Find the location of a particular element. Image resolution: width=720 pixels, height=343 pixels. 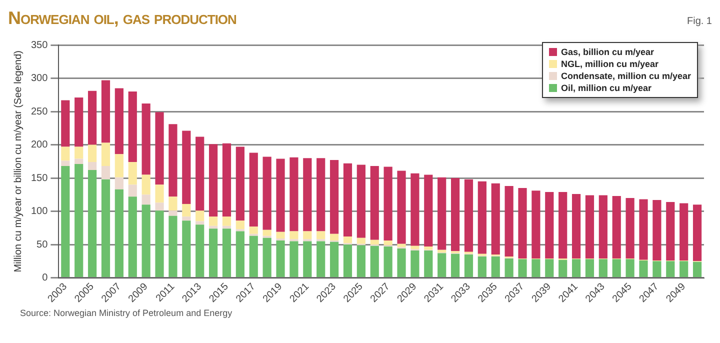

legend-label: Gas, billion cu m/year is located at coordinates (607, 52).